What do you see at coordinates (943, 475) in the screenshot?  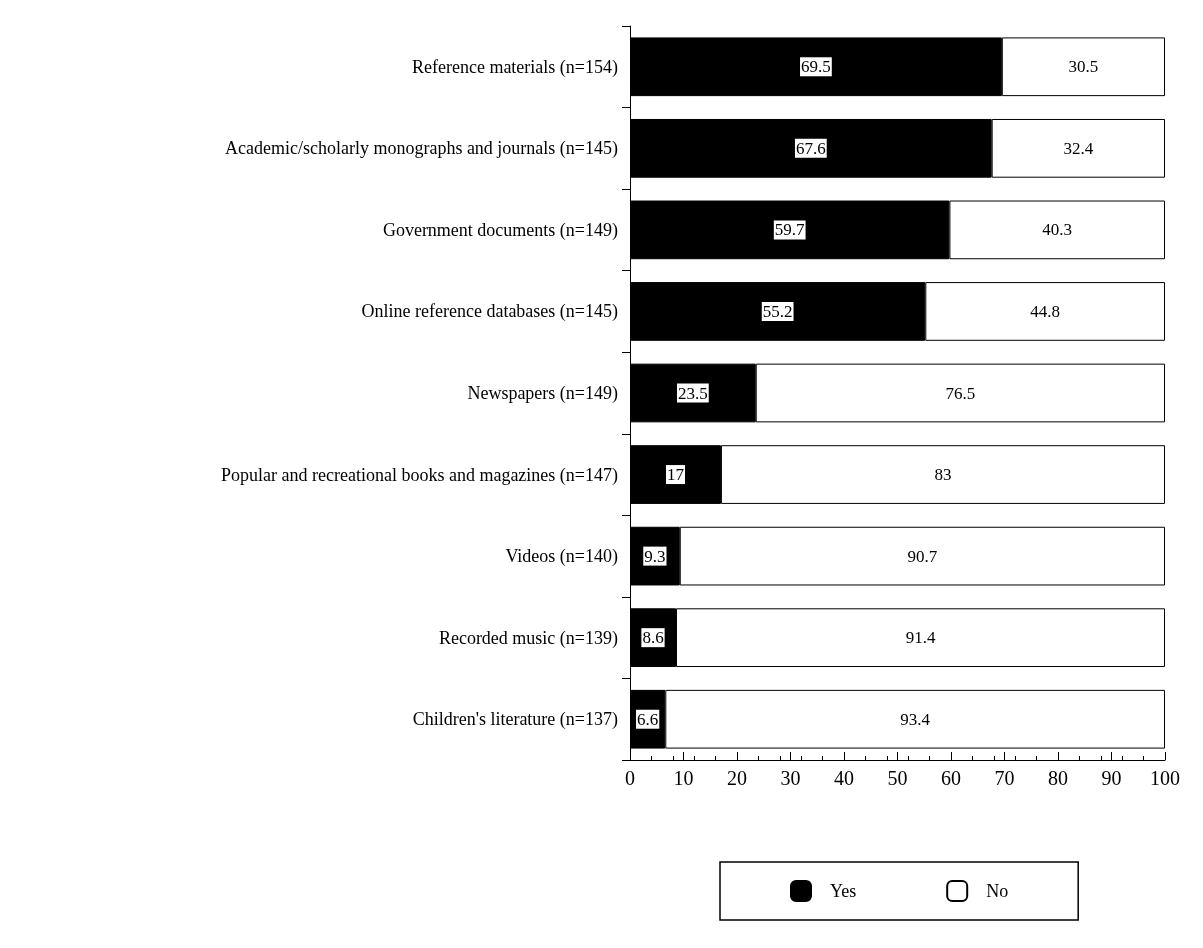 I see `data-label: 83` at bounding box center [943, 475].